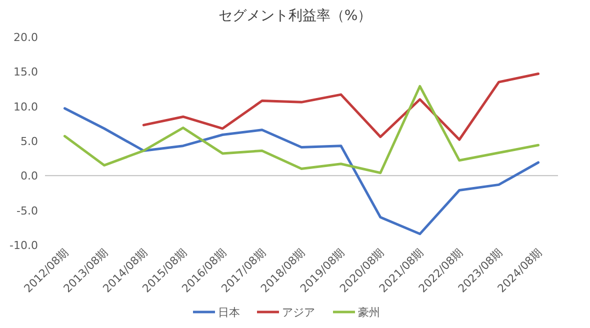  Describe the element at coordinates (27, 211) in the screenshot. I see `y-tick-label: -5.0` at that location.